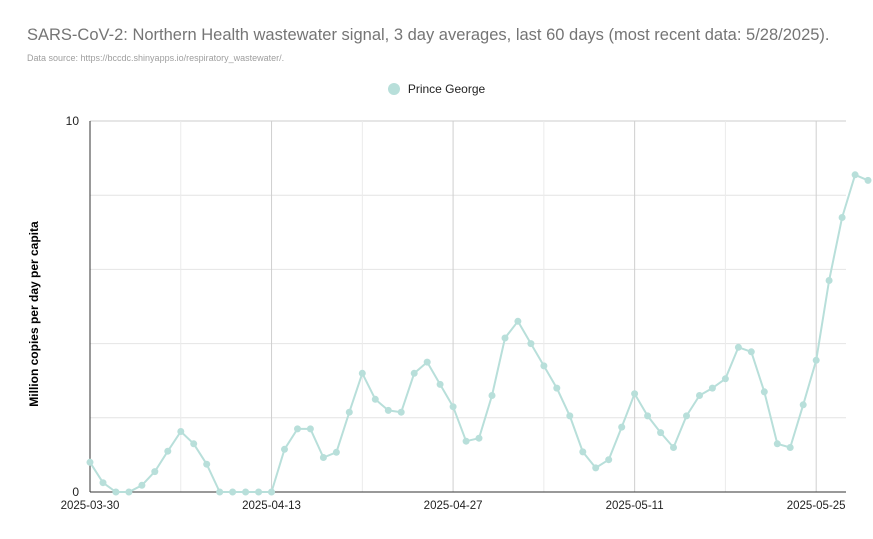 The height and width of the screenshot is (539, 873). I want to click on x-tick-label: 2025-05-25, so click(816, 506).